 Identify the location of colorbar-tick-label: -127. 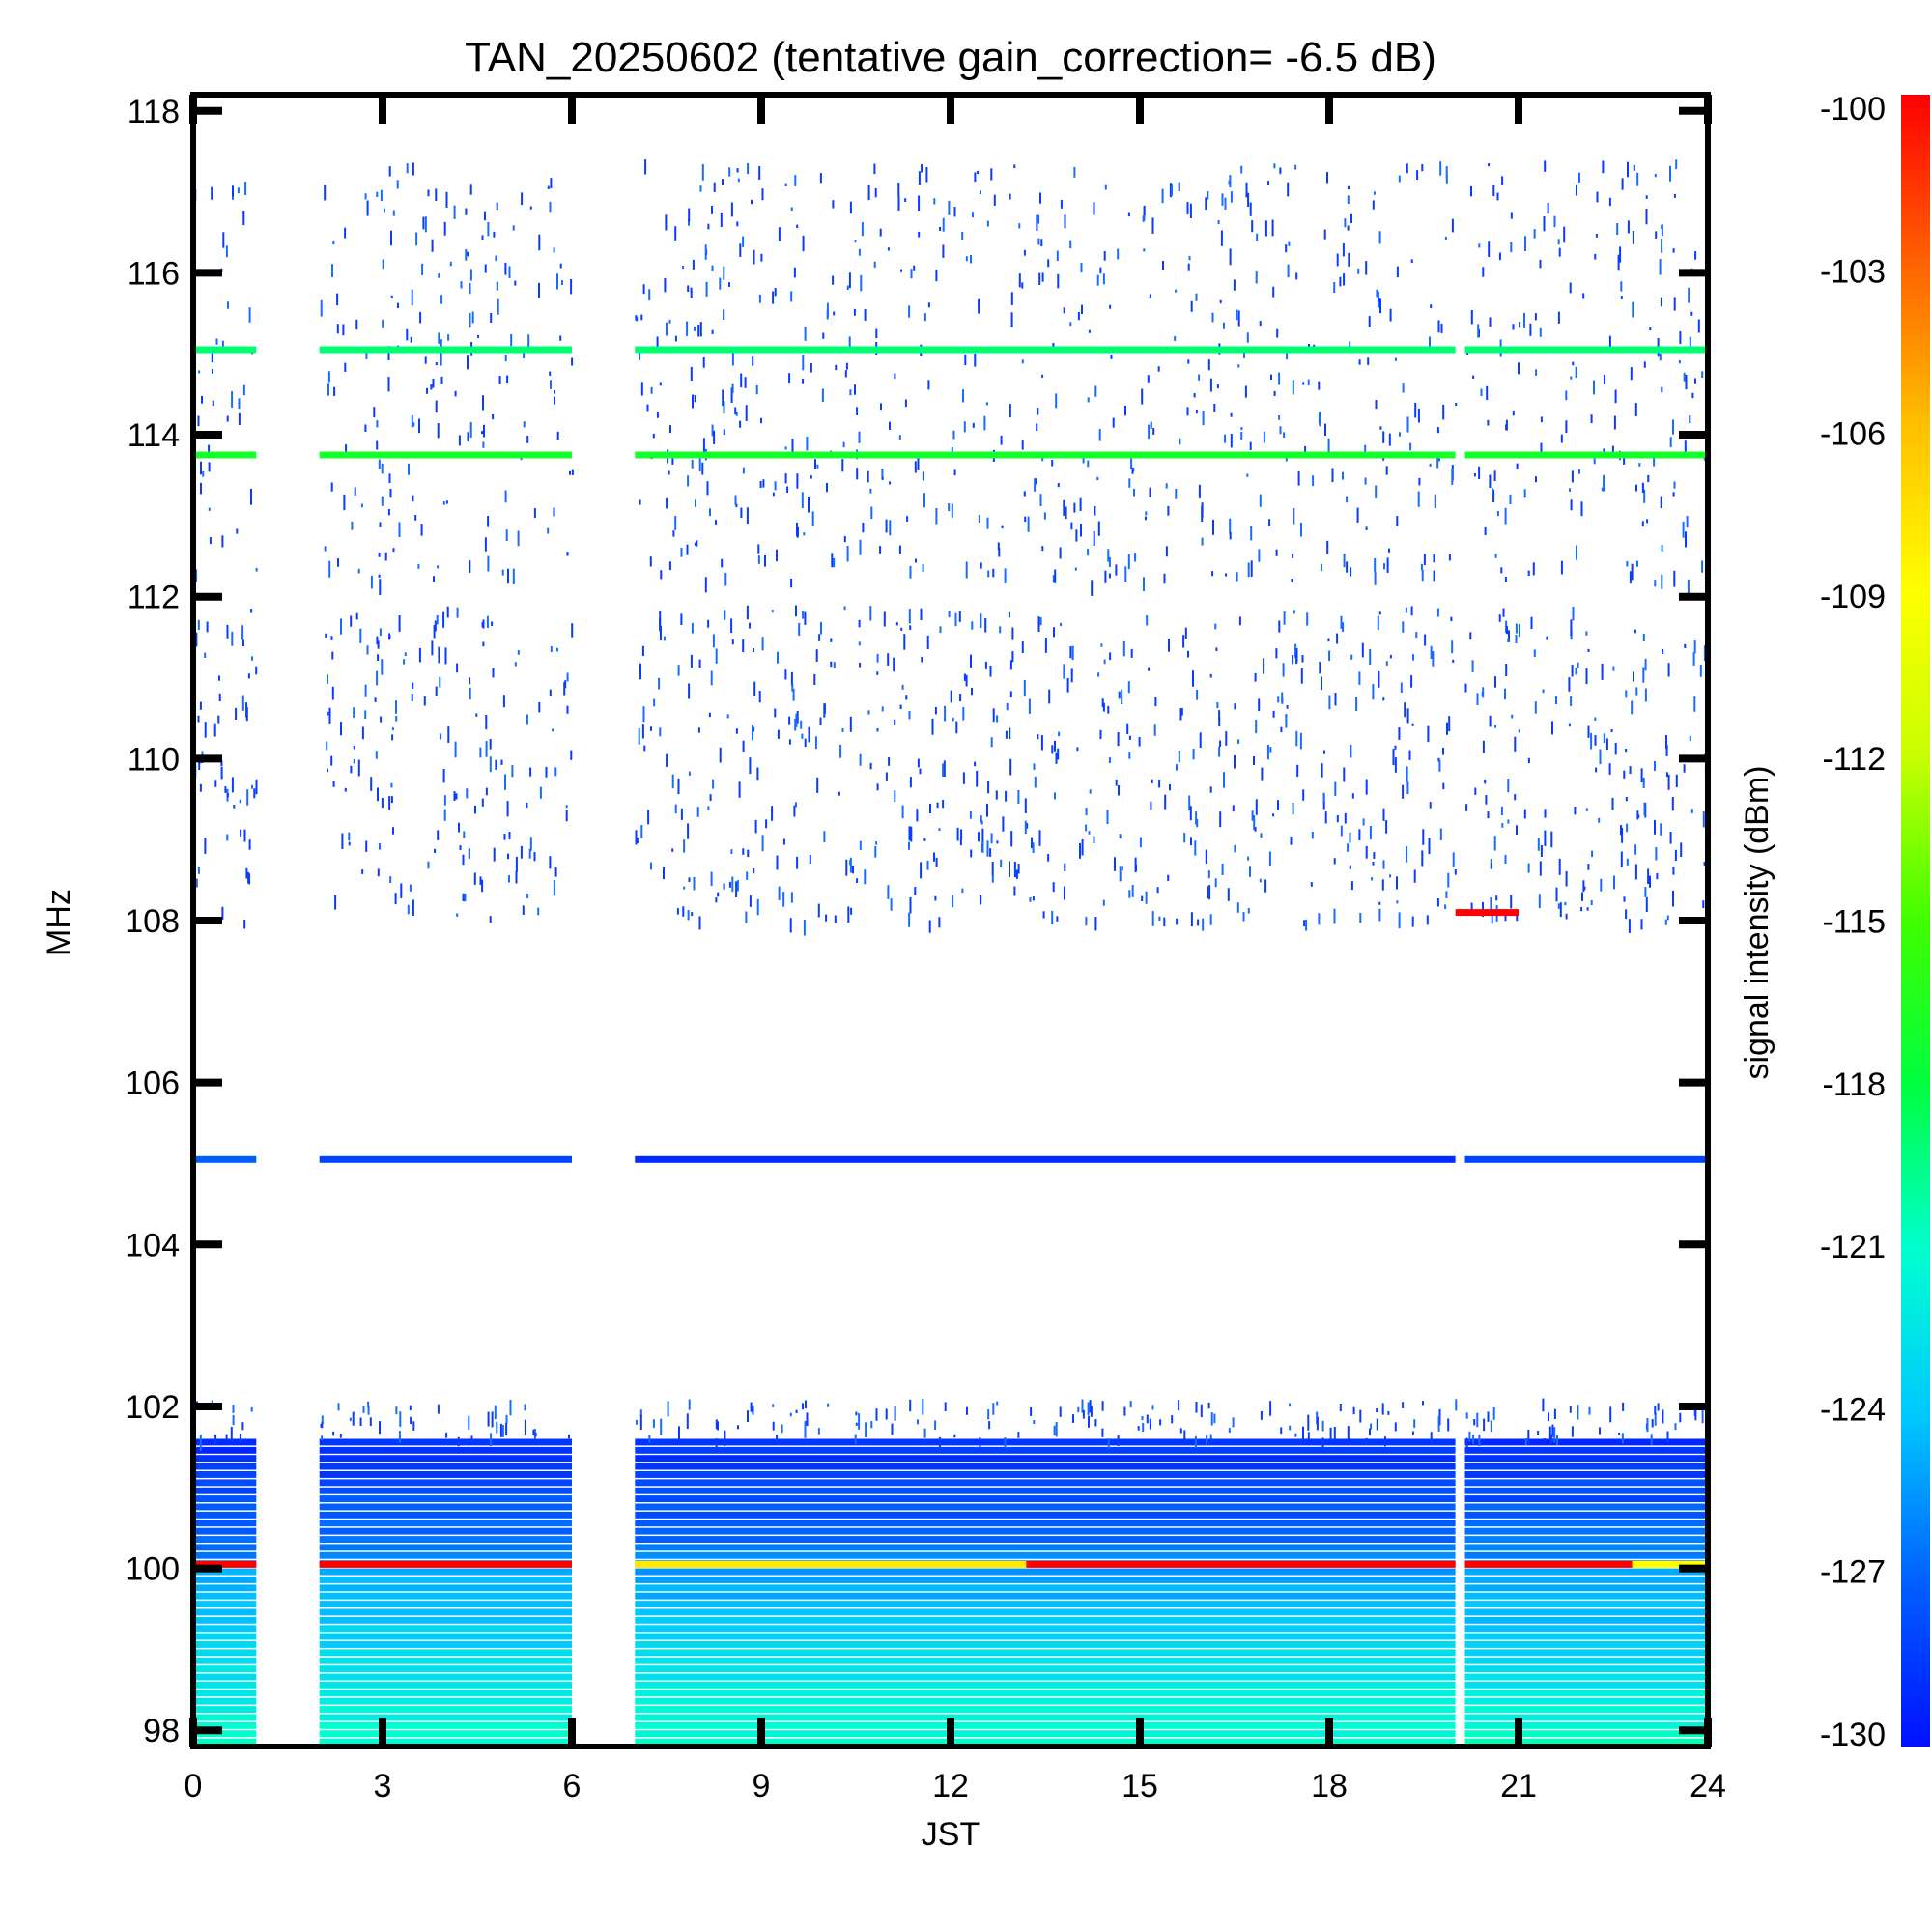
(1853, 1572).